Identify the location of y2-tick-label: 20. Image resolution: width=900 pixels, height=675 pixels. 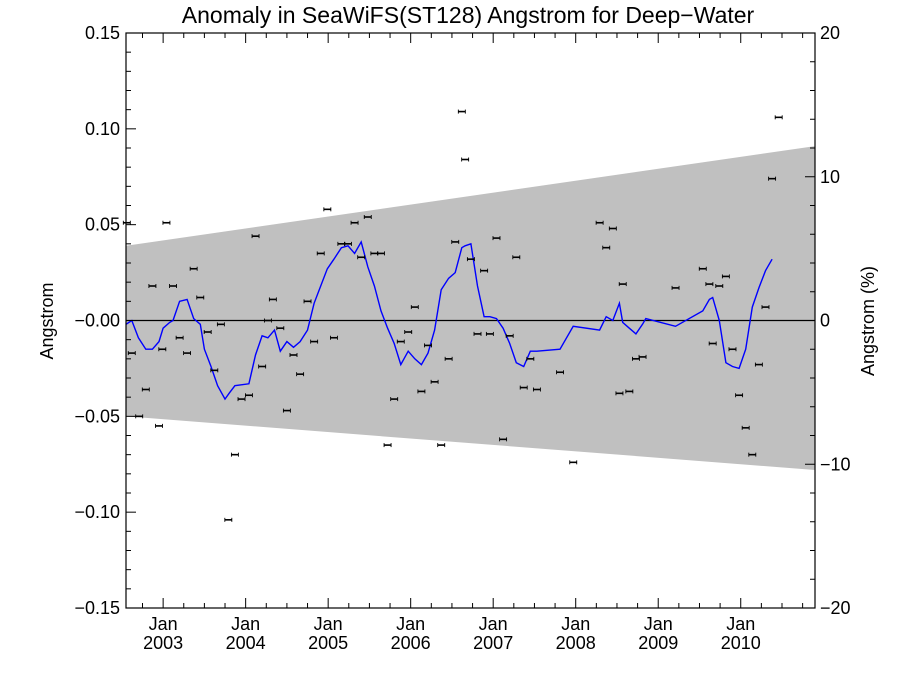
(830, 33).